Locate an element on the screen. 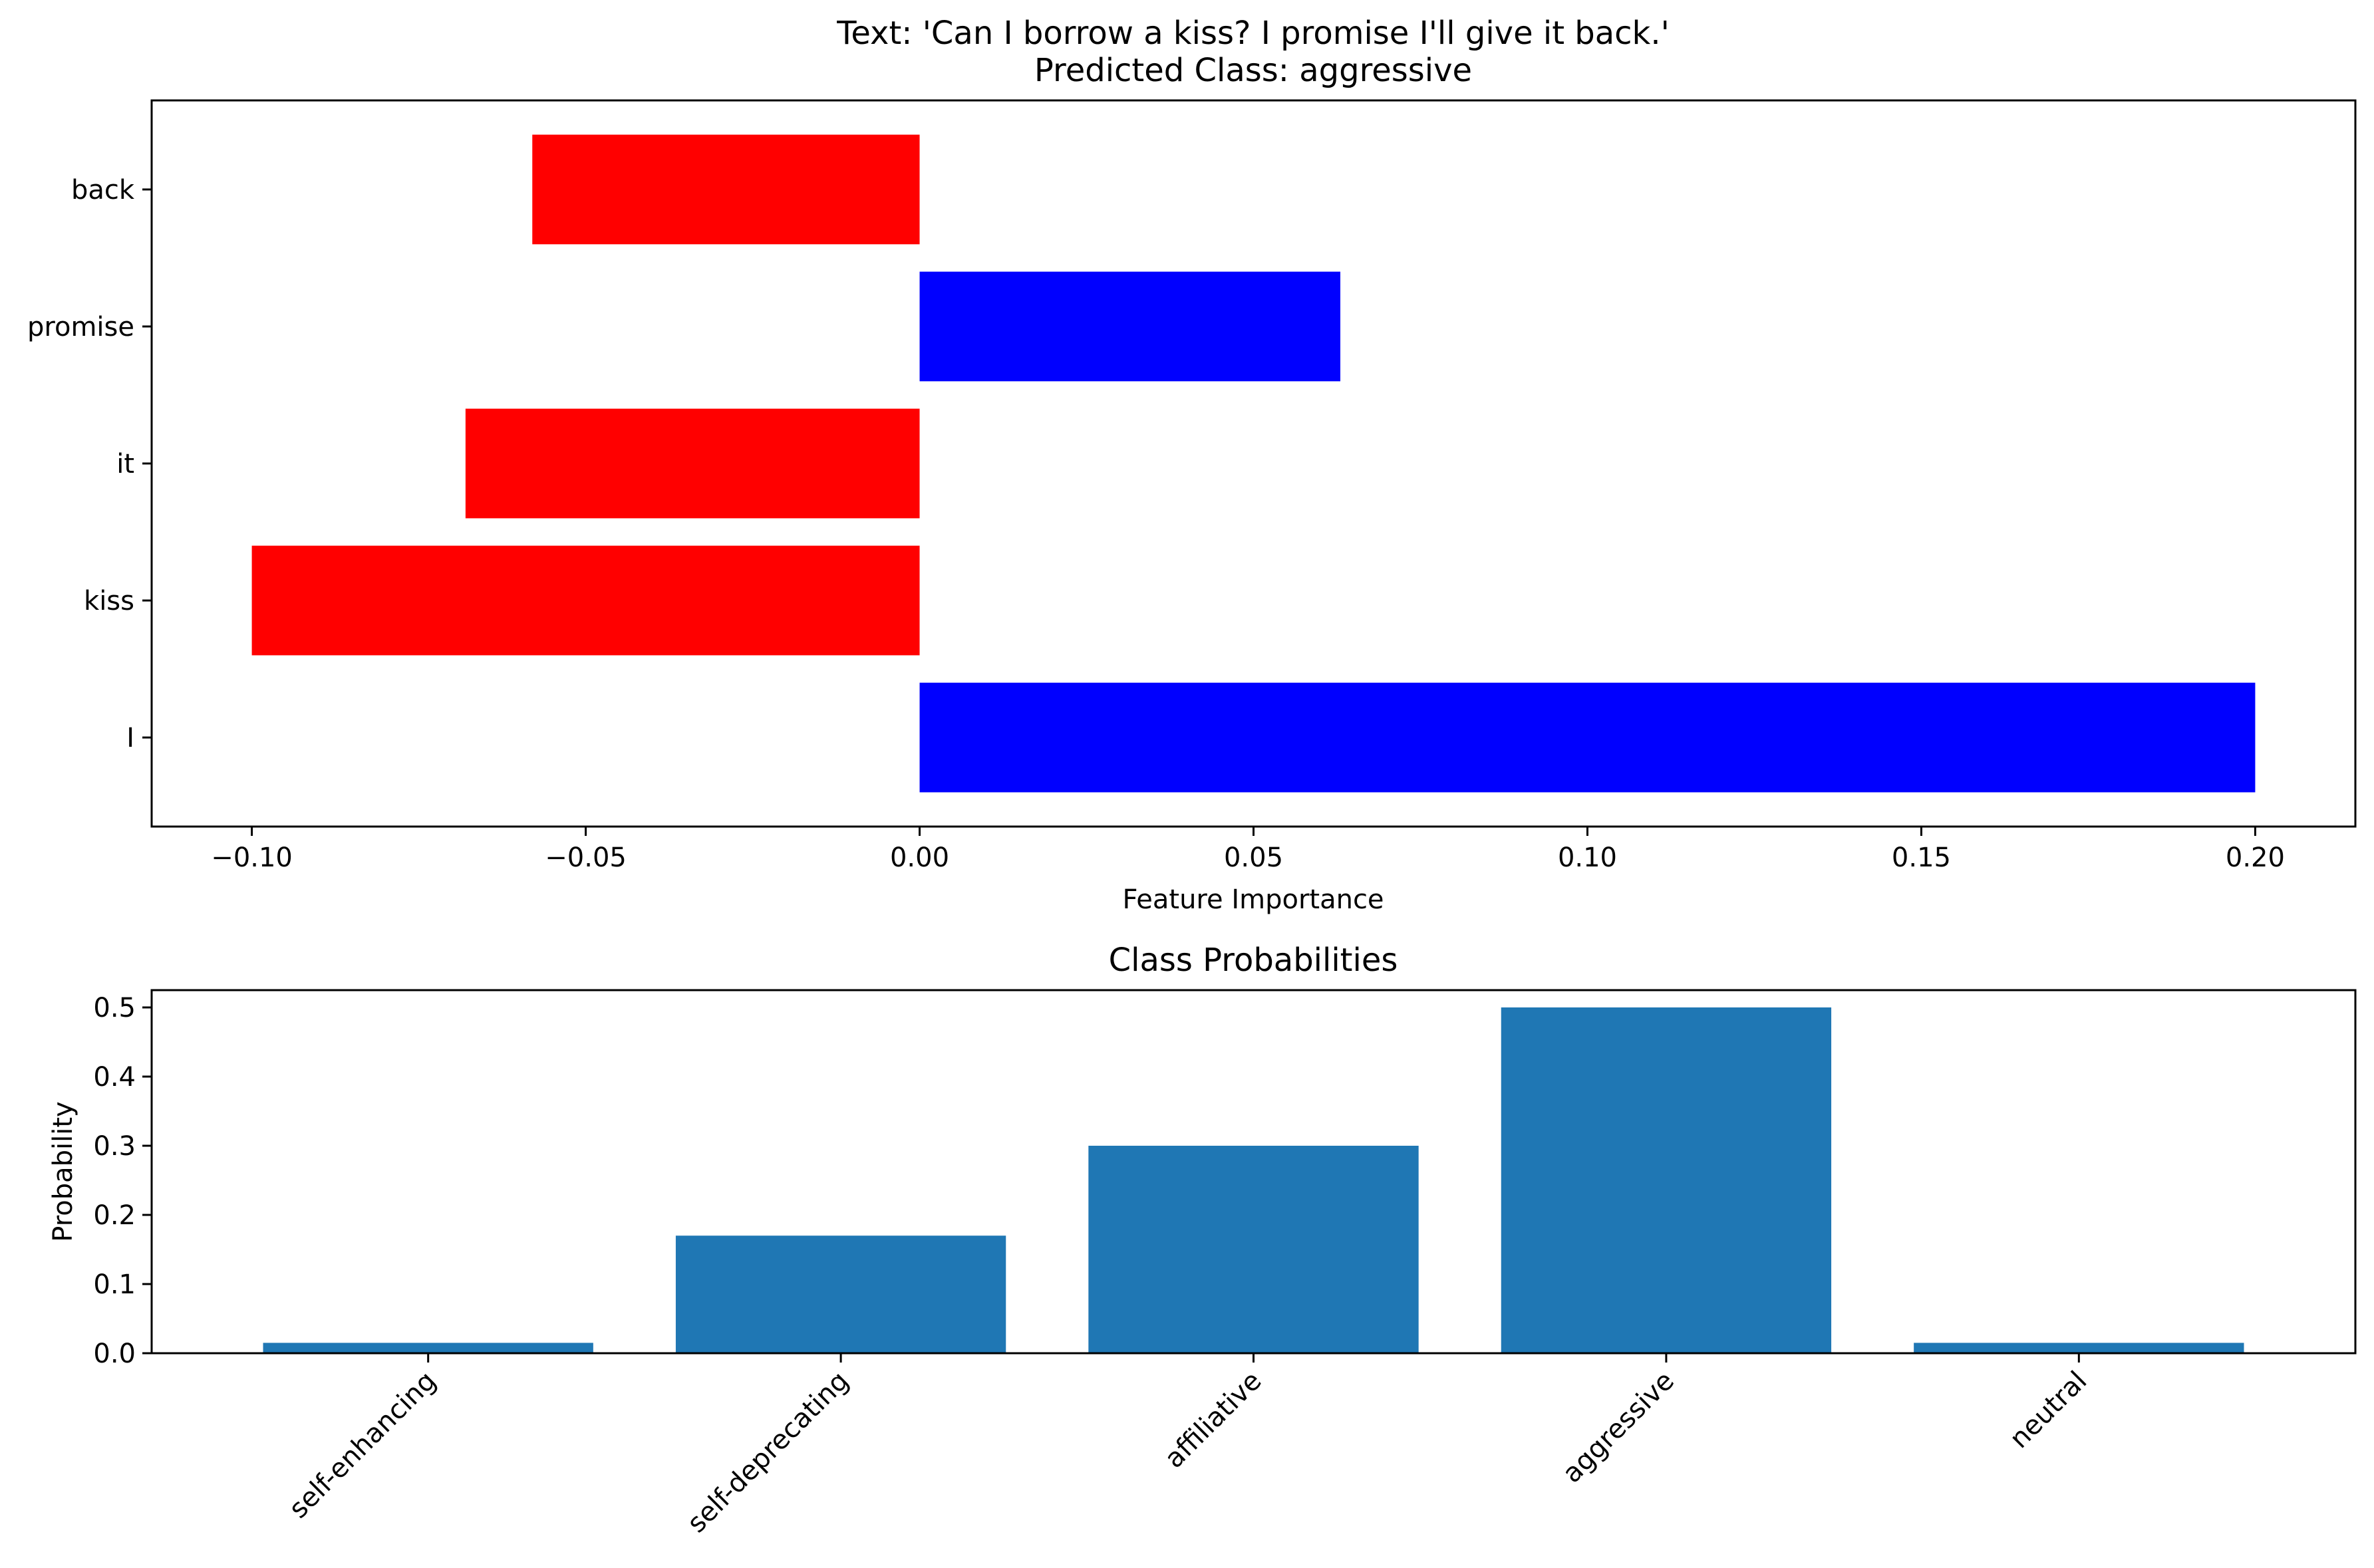 The image size is (2374, 1568). feature-bar-back is located at coordinates (726, 189).